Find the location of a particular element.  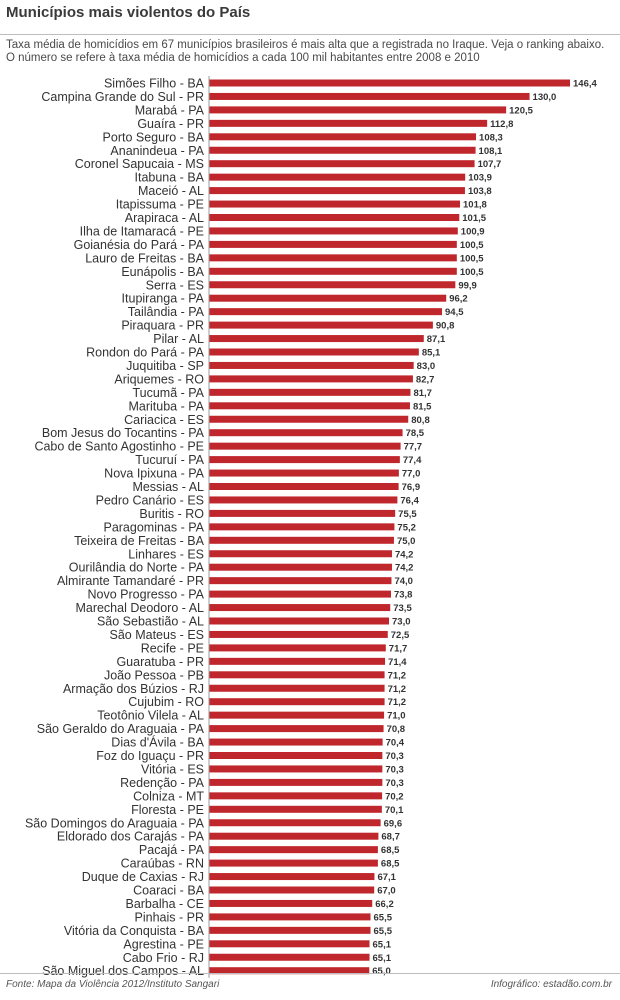

category-label: Caraúbas - RN is located at coordinates (162, 864).